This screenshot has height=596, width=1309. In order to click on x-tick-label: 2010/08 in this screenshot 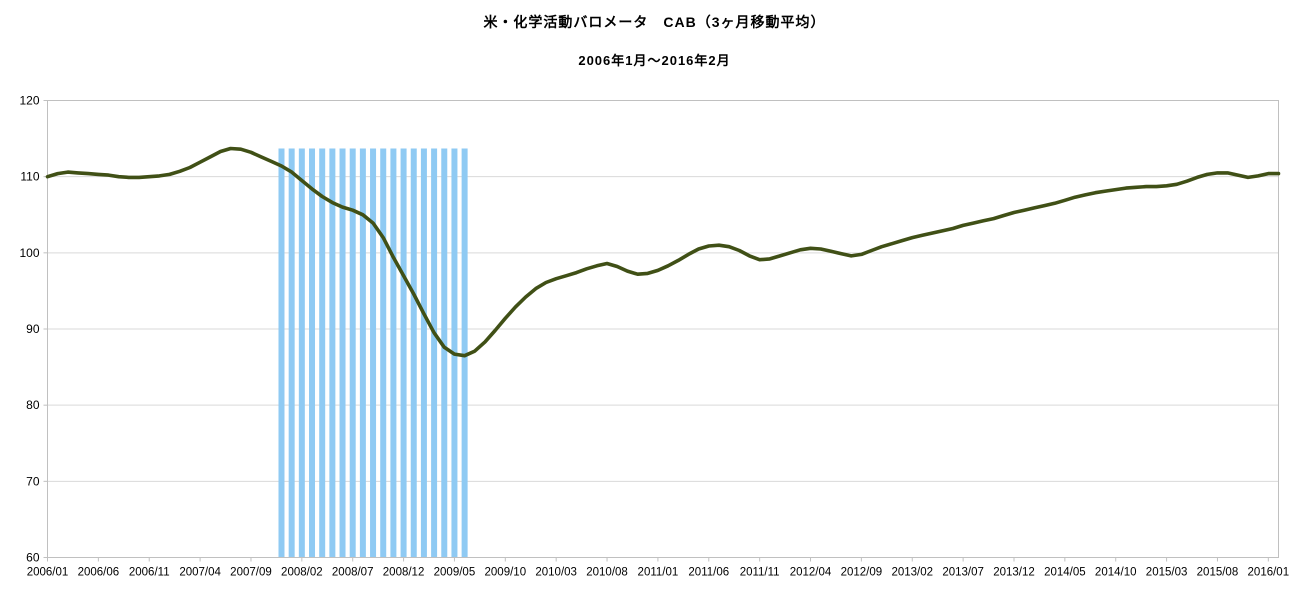, I will do `click(607, 573)`.